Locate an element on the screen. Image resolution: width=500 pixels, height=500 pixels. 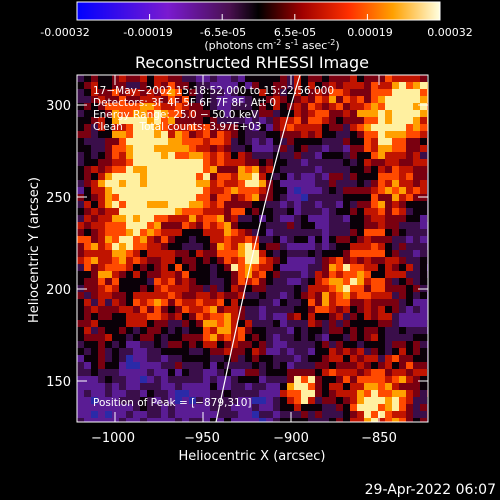
colorbar-tick-label: 0.00032 is located at coordinates (450, 32).